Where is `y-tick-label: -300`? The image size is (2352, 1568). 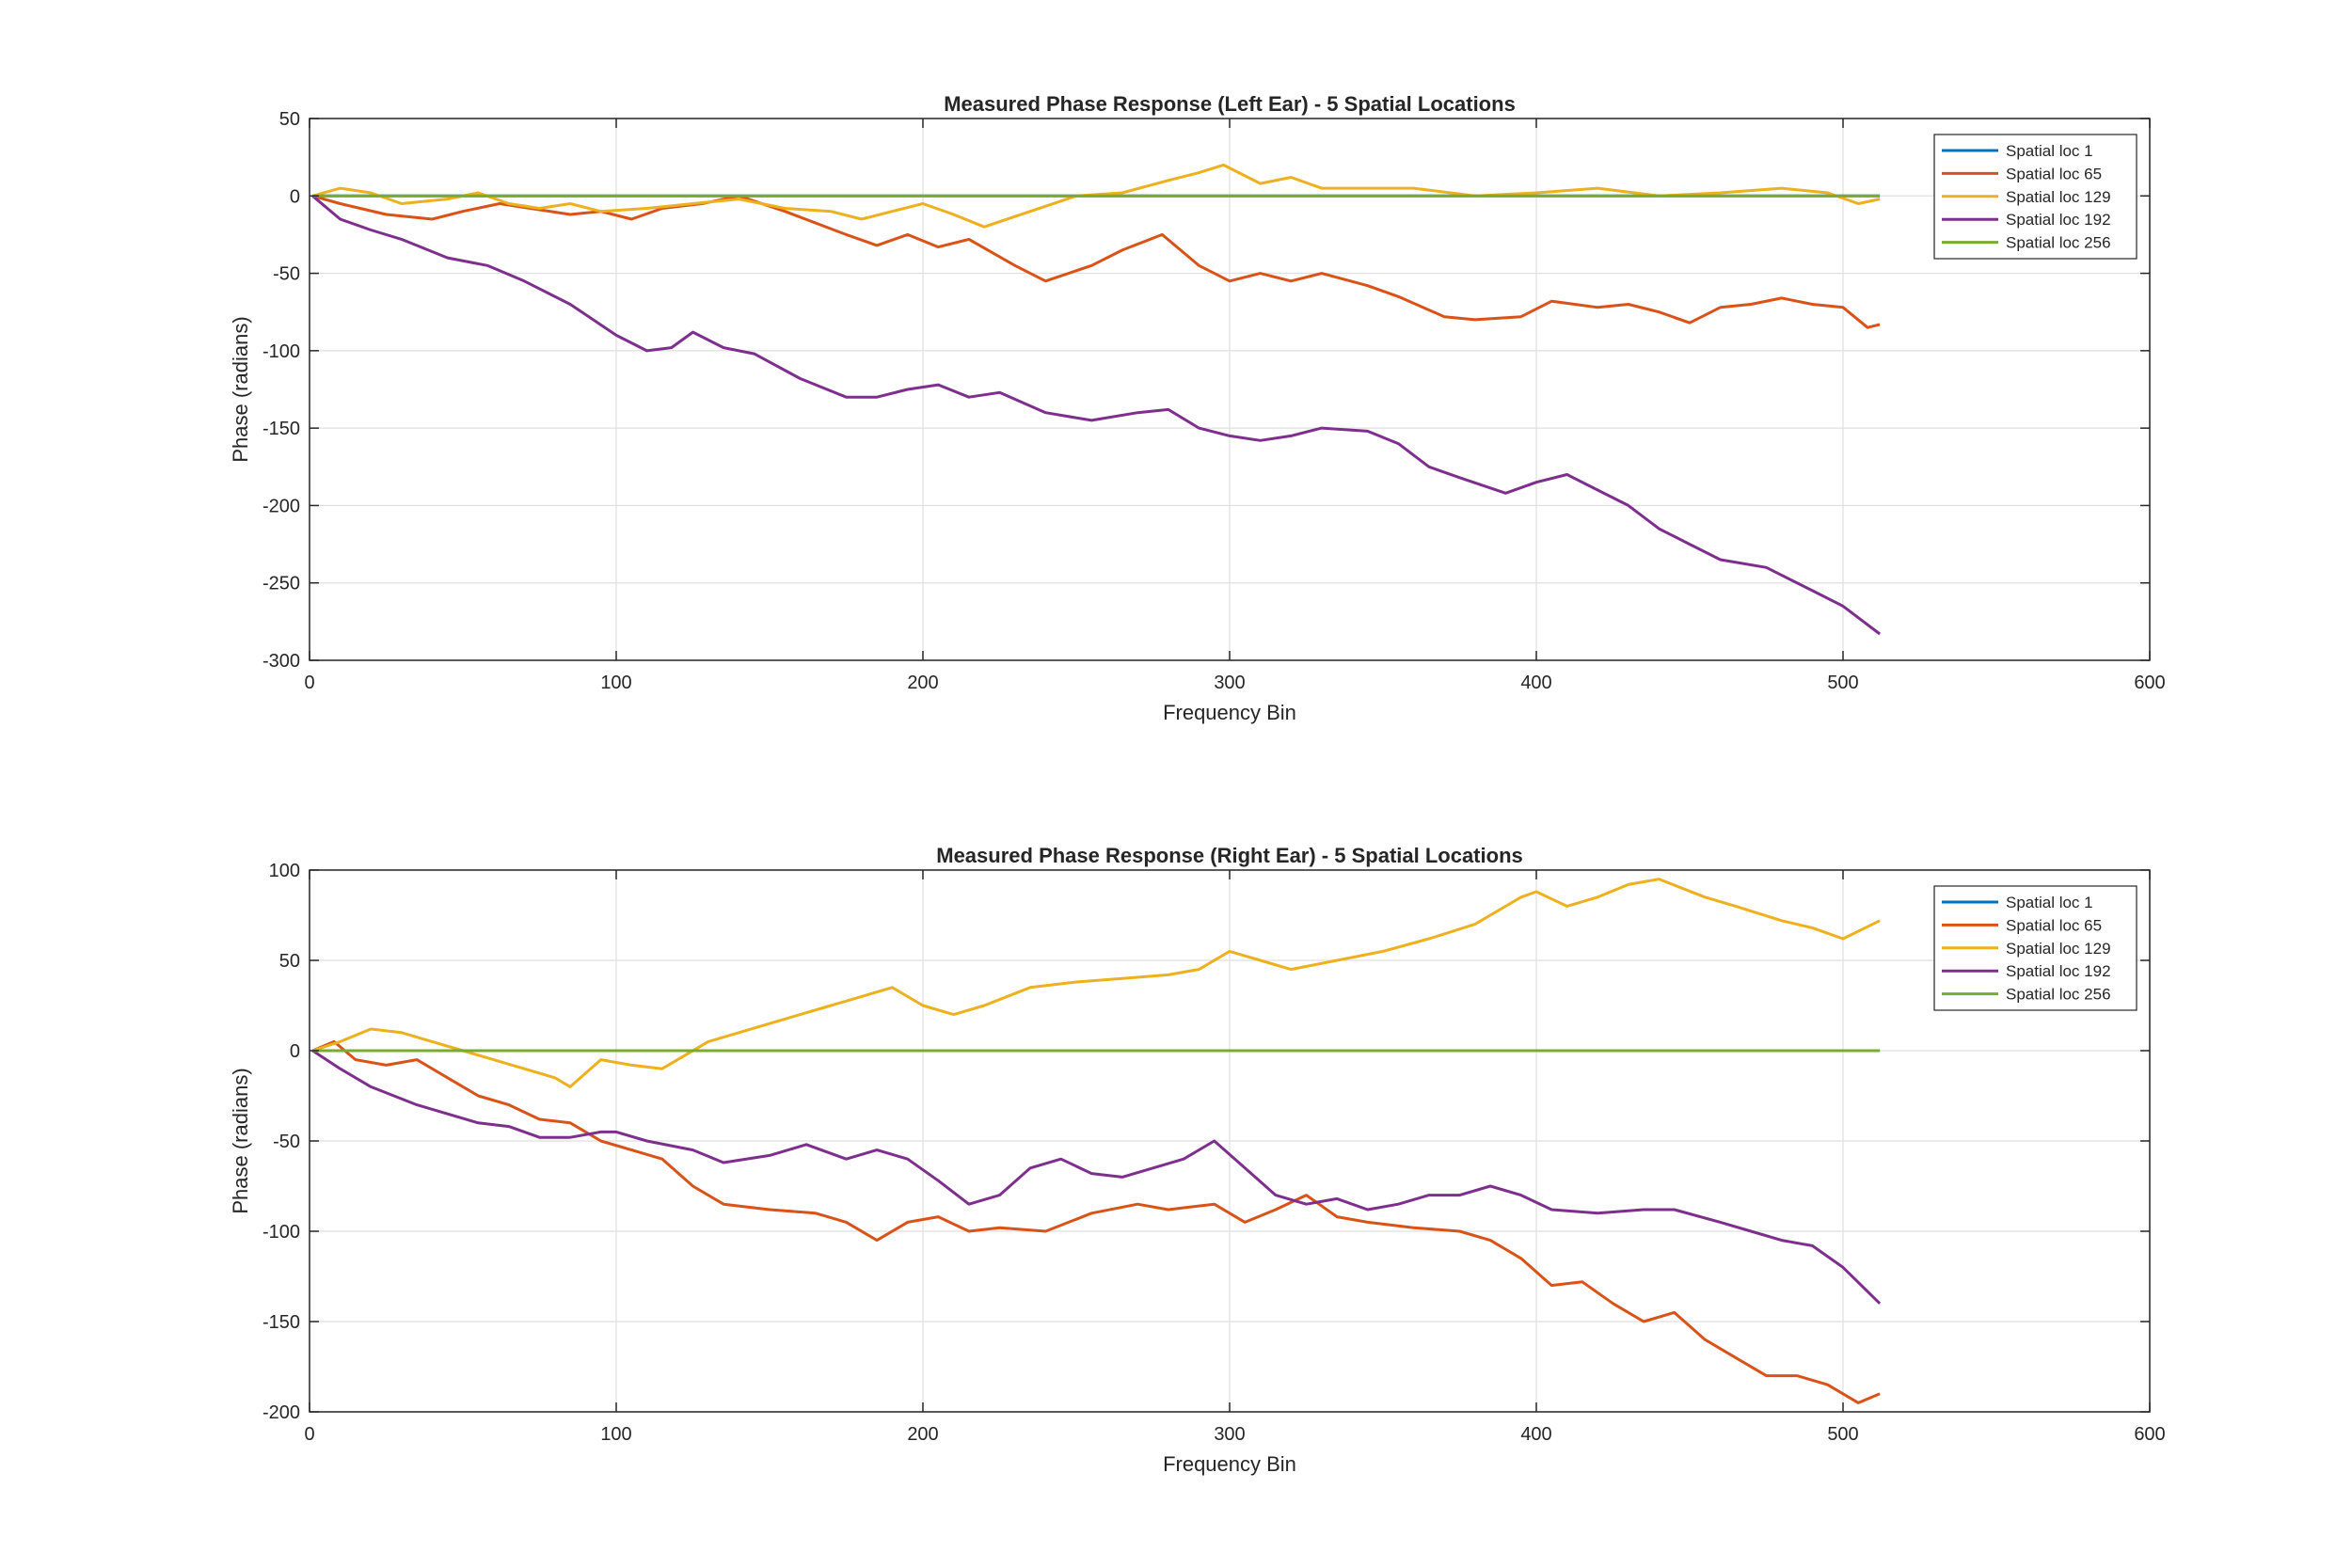
y-tick-label: -300 is located at coordinates (281, 661).